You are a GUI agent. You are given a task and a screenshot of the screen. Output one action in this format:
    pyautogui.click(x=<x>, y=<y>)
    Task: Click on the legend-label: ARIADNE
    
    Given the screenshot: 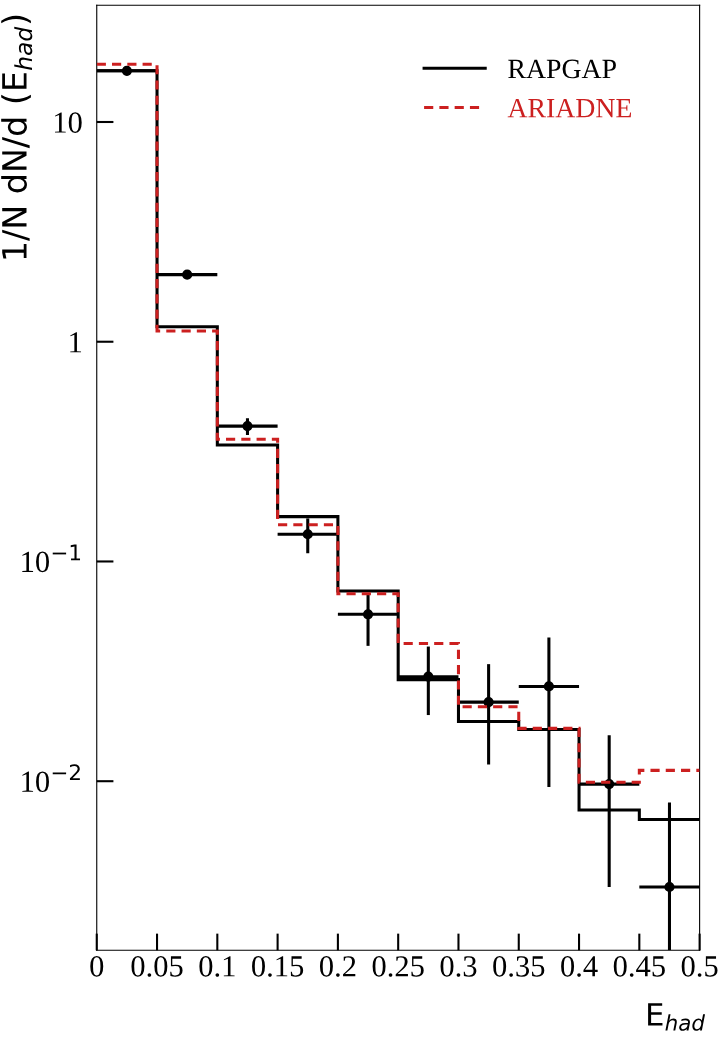 What is the action you would take?
    pyautogui.click(x=569, y=108)
    